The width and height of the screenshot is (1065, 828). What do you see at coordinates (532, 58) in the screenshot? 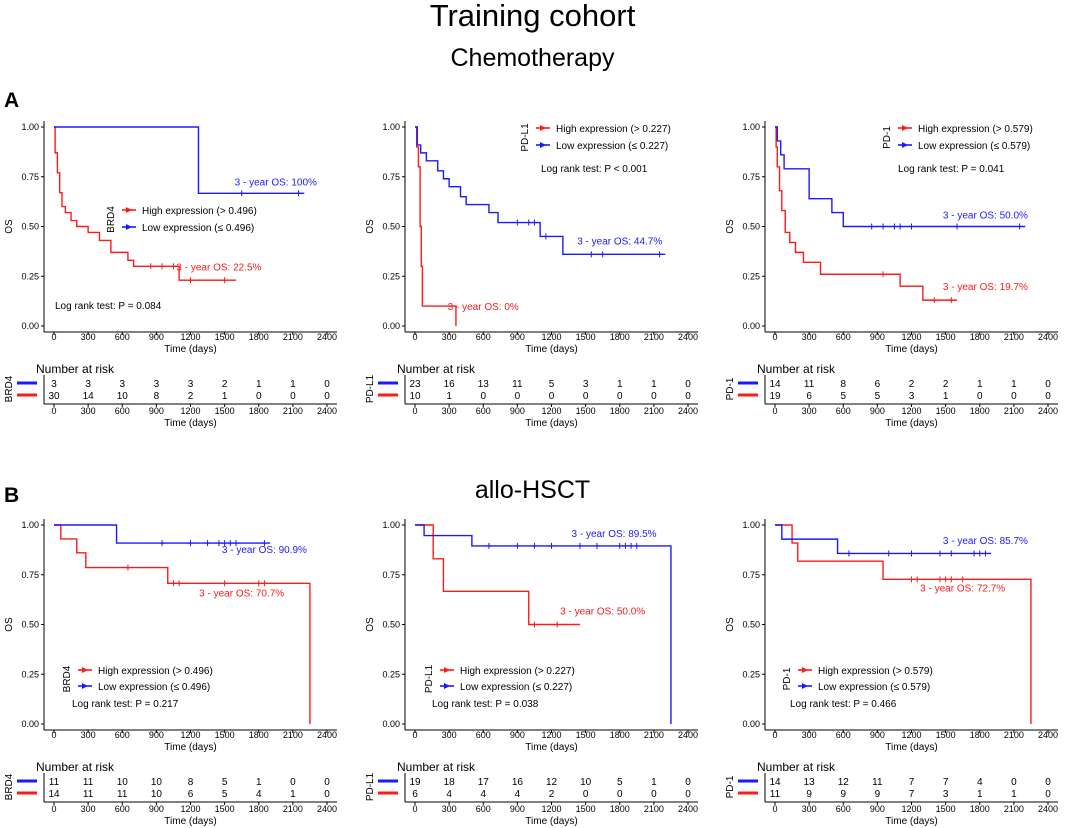
I see `section-a-title: Chemotherapy` at bounding box center [532, 58].